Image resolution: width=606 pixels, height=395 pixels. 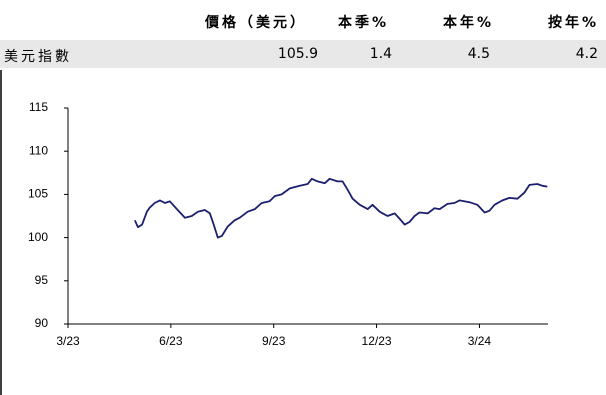 What do you see at coordinates (377, 341) in the screenshot?
I see `x-tick-label: 12/23` at bounding box center [377, 341].